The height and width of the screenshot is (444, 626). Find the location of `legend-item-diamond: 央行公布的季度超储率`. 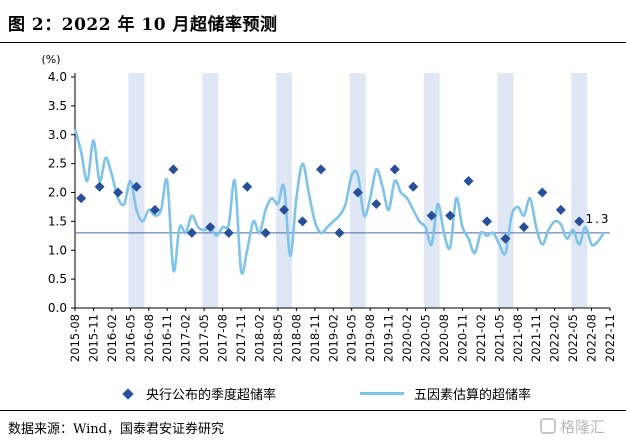

legend-item-diamond: 央行公布的季度超储率 is located at coordinates (199, 393).